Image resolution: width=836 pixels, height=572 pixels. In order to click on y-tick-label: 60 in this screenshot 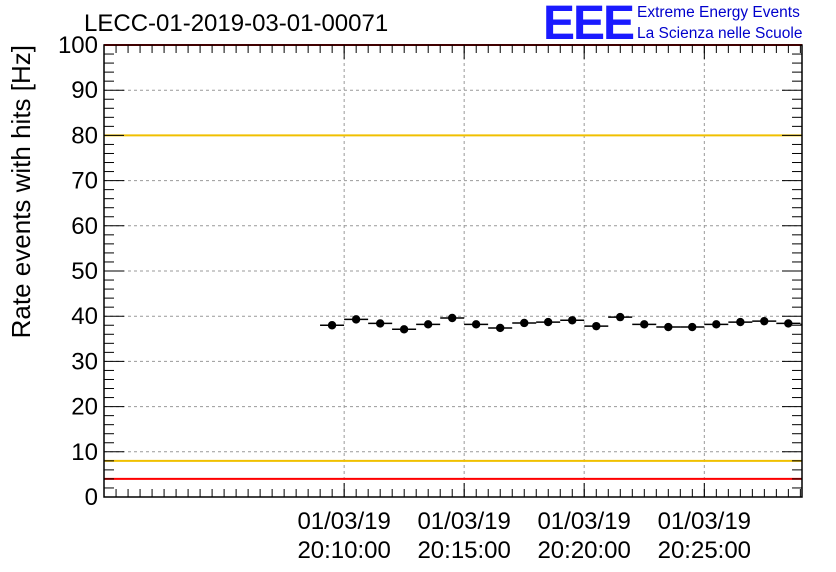, I will do `click(84, 226)`.